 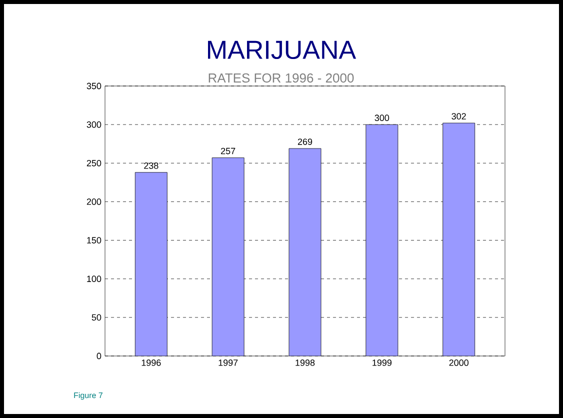 I want to click on data-label: 302, so click(x=459, y=116).